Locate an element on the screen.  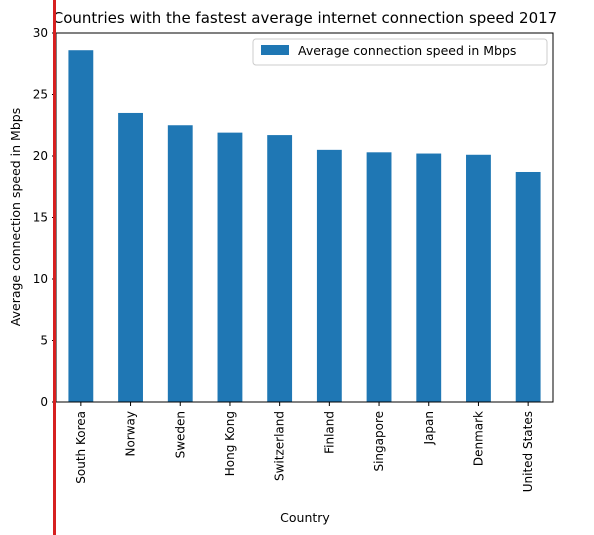
x-tick-label: United States is located at coordinates (528, 451).